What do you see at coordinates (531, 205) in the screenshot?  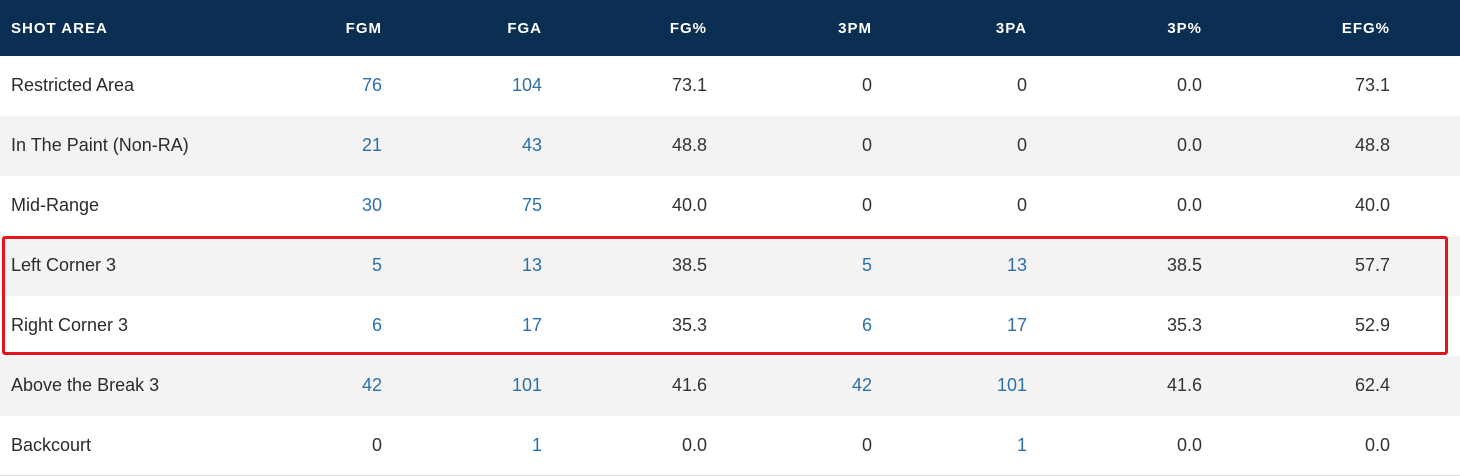 I see `fga-link: 75` at bounding box center [531, 205].